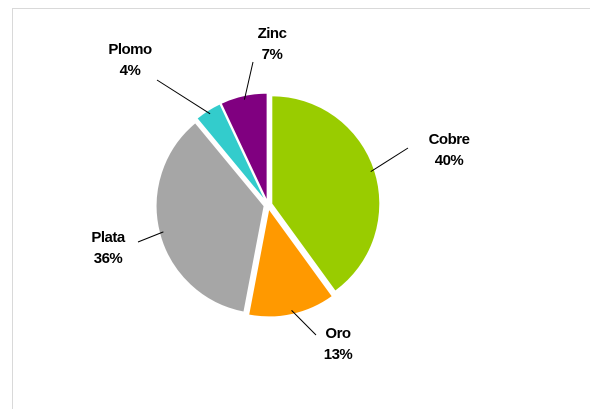 The image size is (590, 409). Describe the element at coordinates (130, 70) in the screenshot. I see `data-label-value: 4%` at that location.